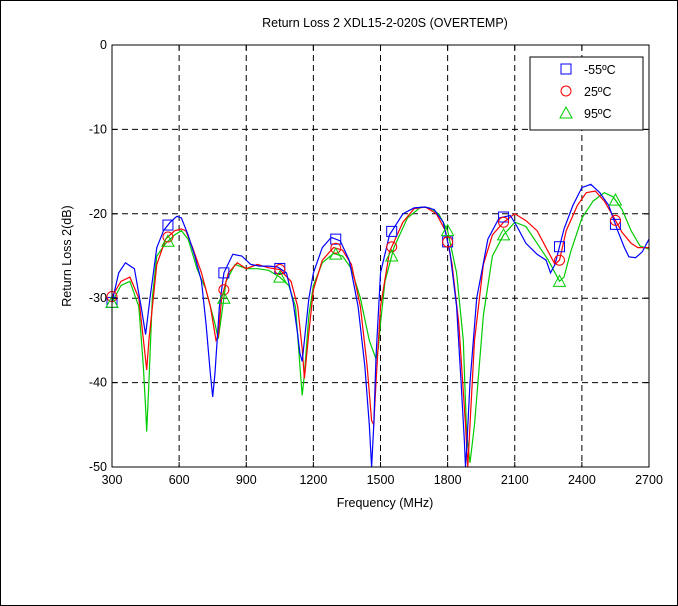 The height and width of the screenshot is (606, 678). Describe the element at coordinates (515, 480) in the screenshot. I see `x-tick-label: 2100` at that location.